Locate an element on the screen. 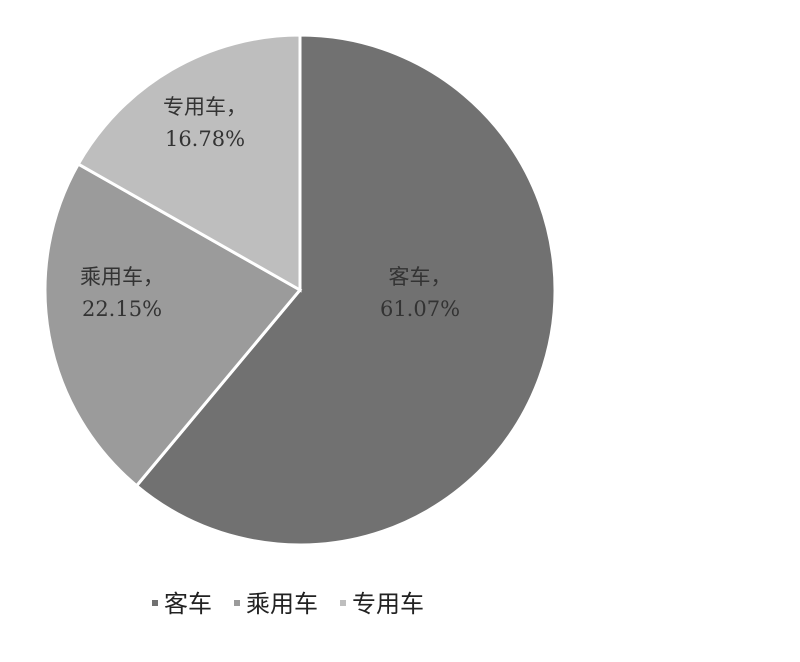  legend-label-2: 专用车 is located at coordinates (388, 604).